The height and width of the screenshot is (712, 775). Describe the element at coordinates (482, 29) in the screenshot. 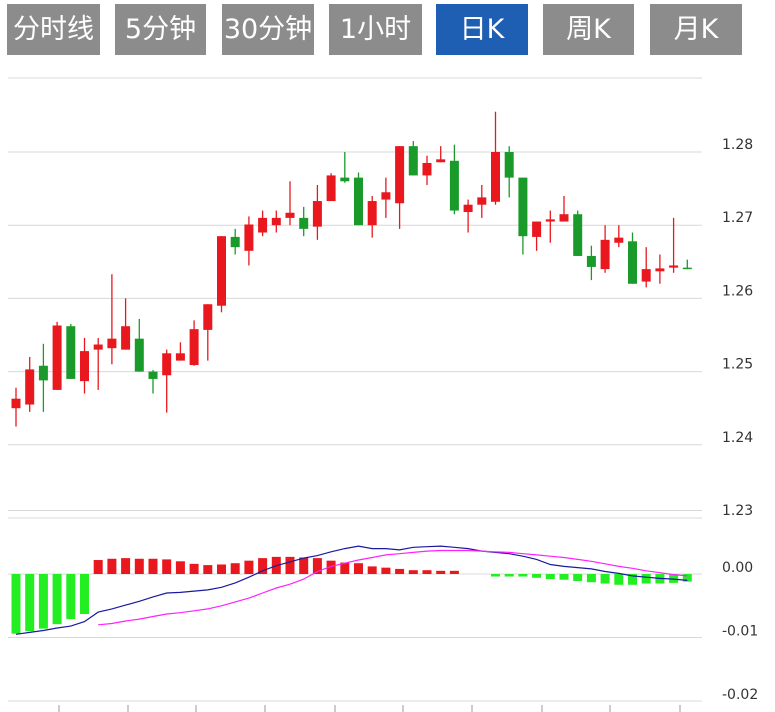

I see `tab-4: 日K` at that location.